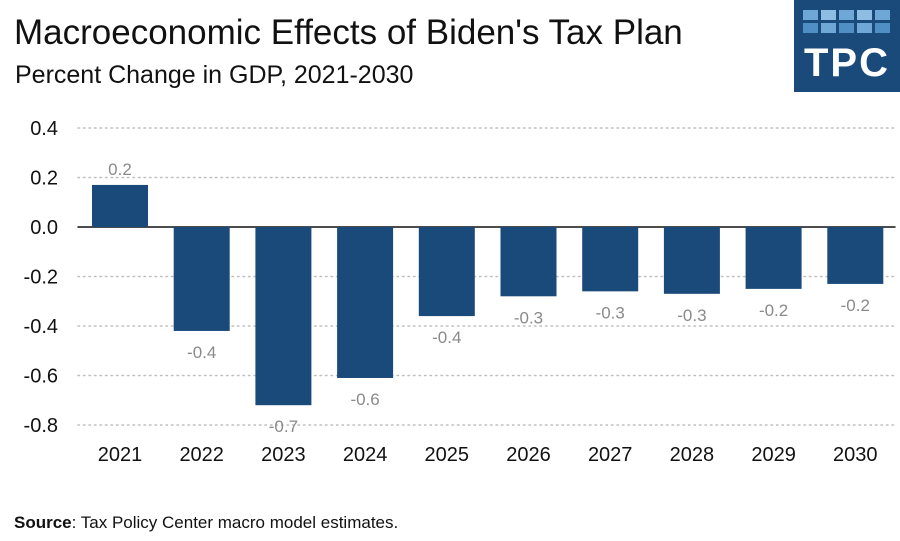 The width and height of the screenshot is (900, 541). What do you see at coordinates (855, 455) in the screenshot?
I see `x-tick-label-2030: 2030` at bounding box center [855, 455].